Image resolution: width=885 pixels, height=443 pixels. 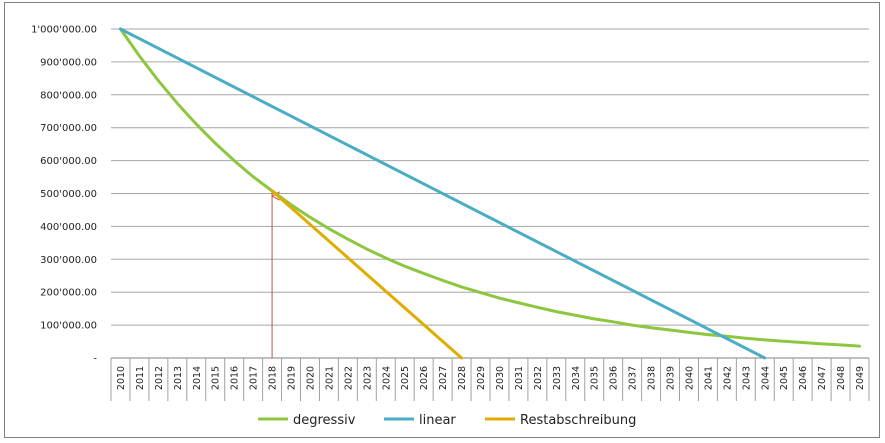 I want to click on x-tick-label: 2047, so click(x=822, y=378).